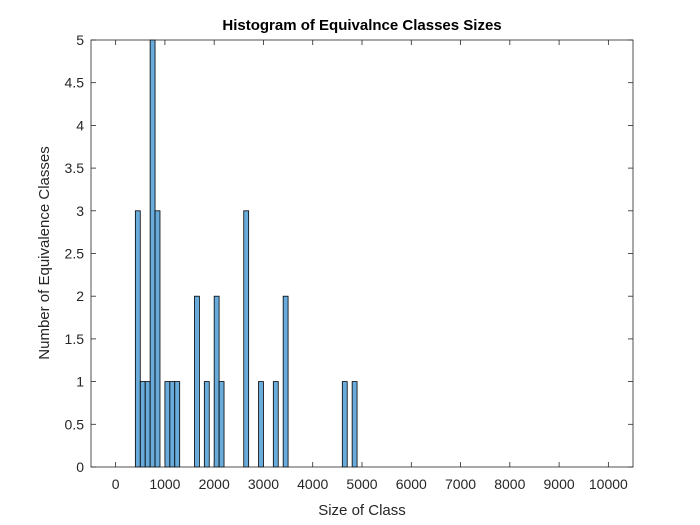 The image size is (700, 525). Describe the element at coordinates (80, 40) in the screenshot. I see `y-tick-label-10: 5` at that location.